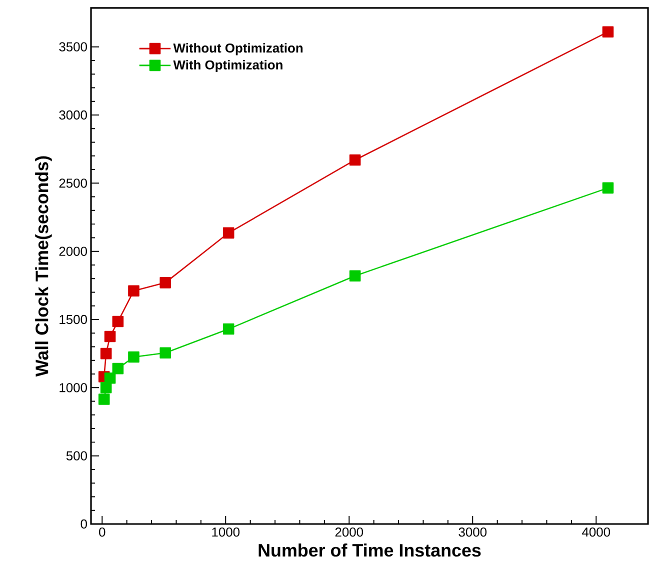  What do you see at coordinates (73, 387) in the screenshot?
I see `y-tick-label: 1000` at bounding box center [73, 387].